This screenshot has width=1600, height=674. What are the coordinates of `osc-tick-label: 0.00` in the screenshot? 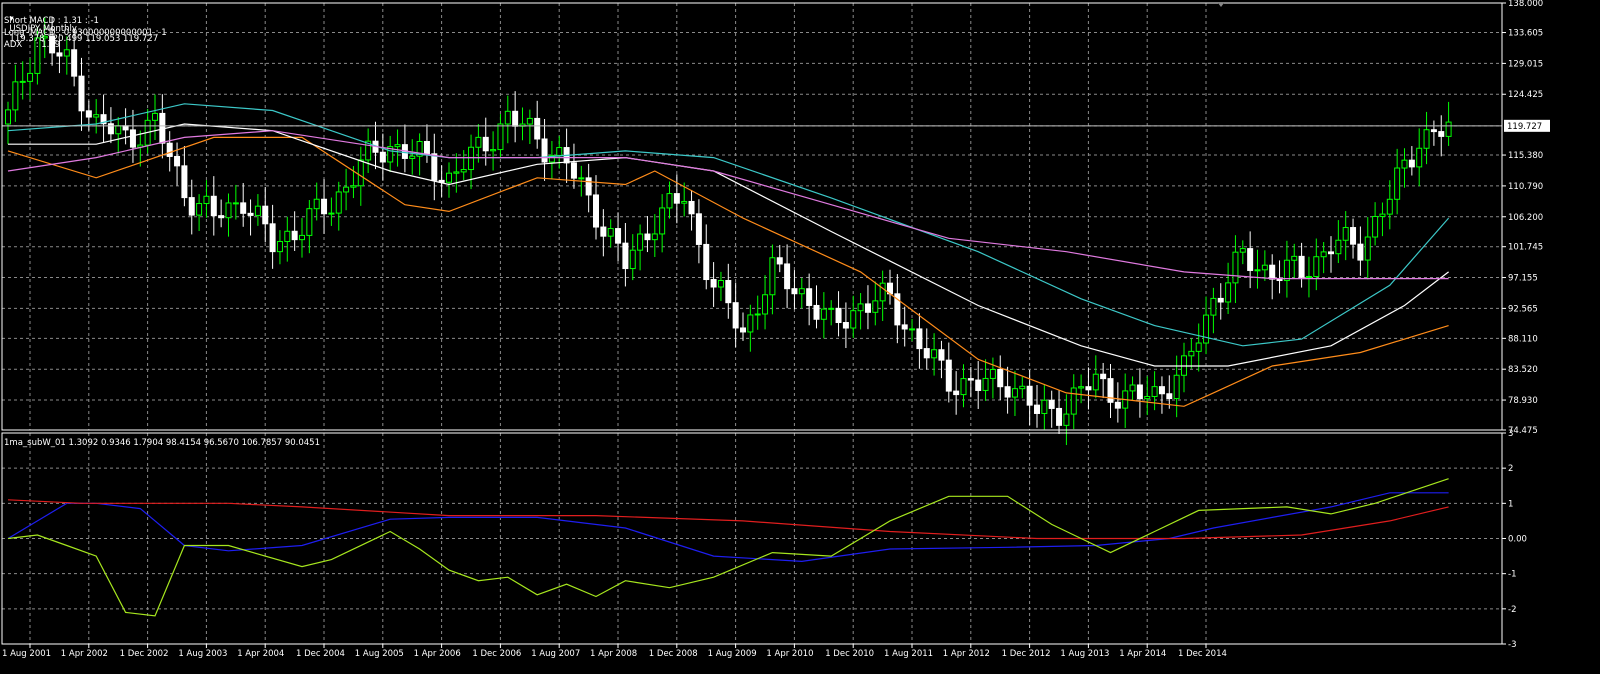 It's located at (1517, 540).